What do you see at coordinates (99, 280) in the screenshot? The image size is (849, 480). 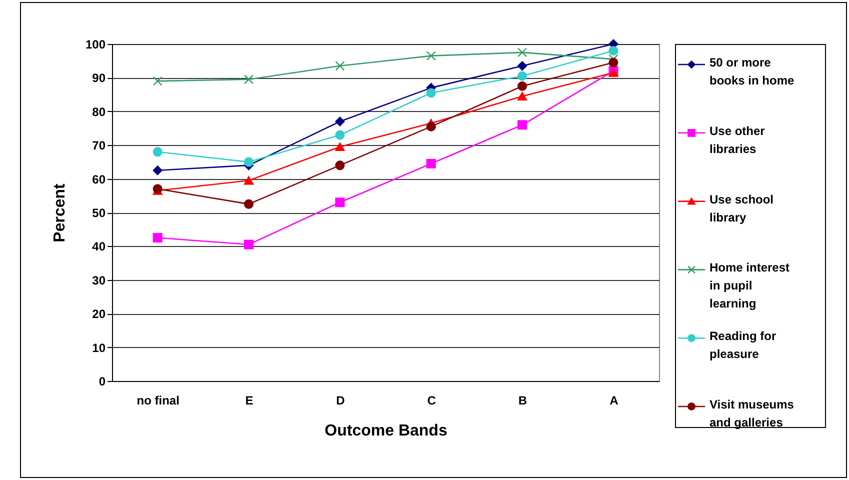 I see `y-tick-label: 30` at bounding box center [99, 280].